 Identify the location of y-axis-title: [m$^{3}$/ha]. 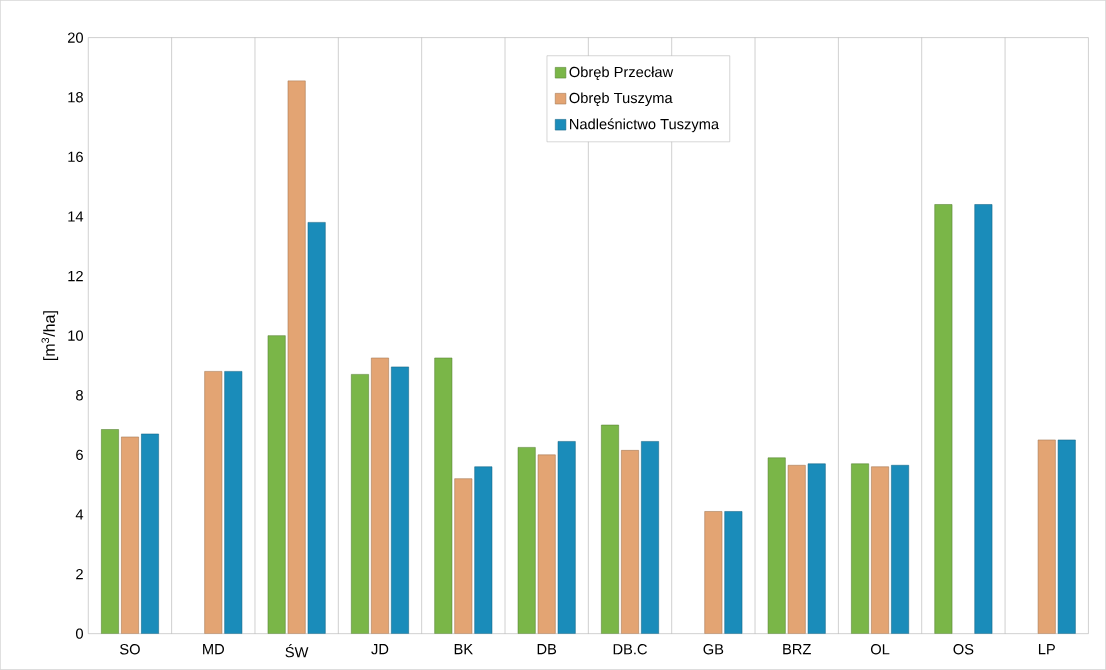
(50, 336).